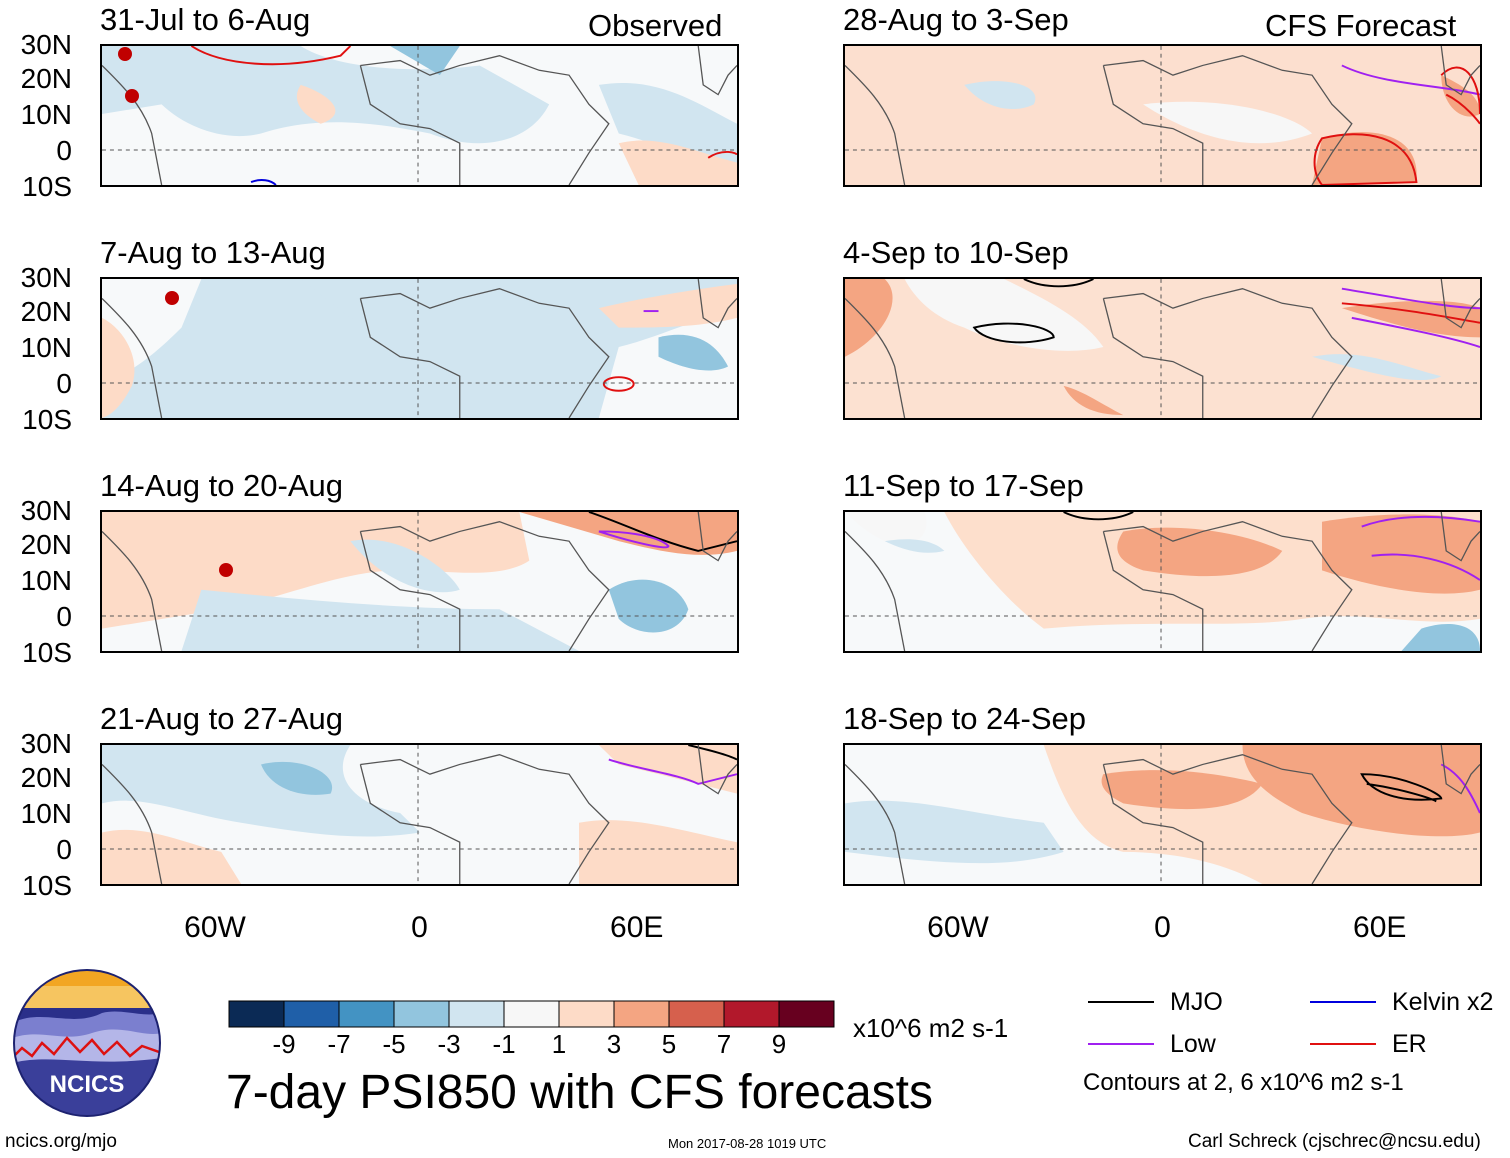 The height and width of the screenshot is (1158, 1510). What do you see at coordinates (779, 1044) in the screenshot?
I see `colorbar-tick-label: 9` at bounding box center [779, 1044].